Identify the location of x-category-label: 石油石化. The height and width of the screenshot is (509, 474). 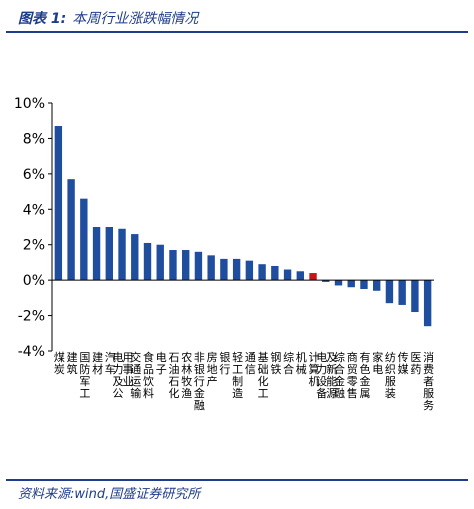
(173, 375).